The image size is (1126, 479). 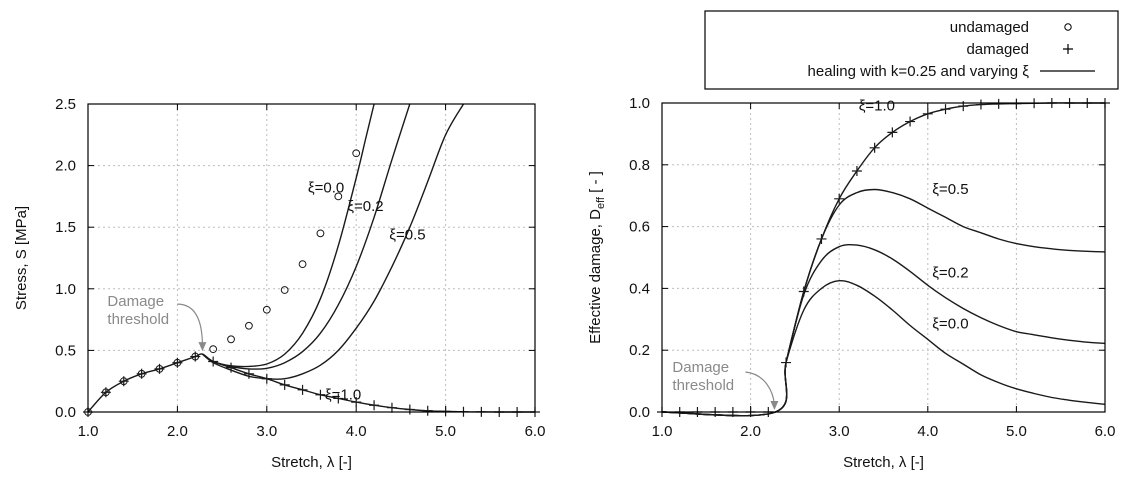 What do you see at coordinates (639, 103) in the screenshot?
I see `damage-chart-y-tick-label: 1.0` at bounding box center [639, 103].